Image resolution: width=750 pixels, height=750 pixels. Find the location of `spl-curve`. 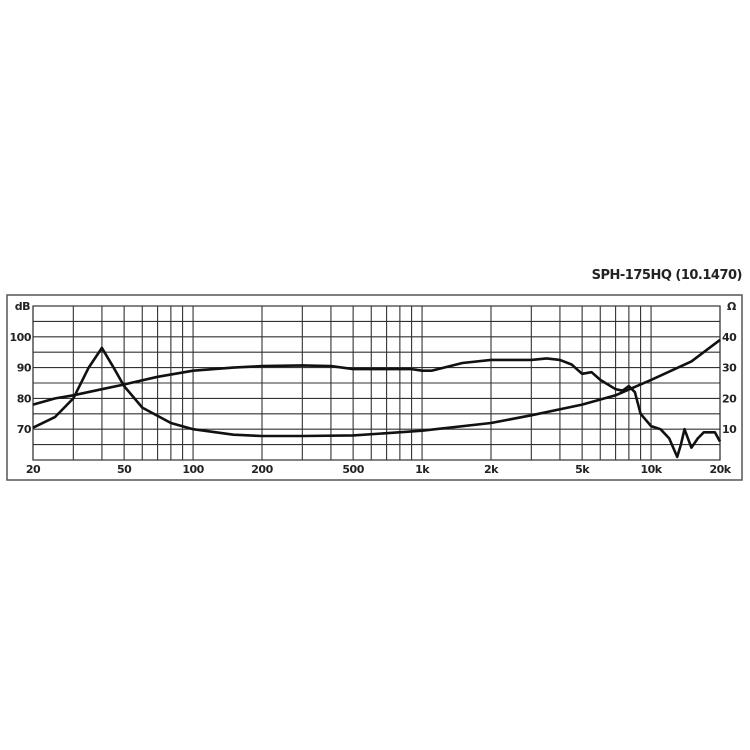

spl-curve is located at coordinates (377, 408).